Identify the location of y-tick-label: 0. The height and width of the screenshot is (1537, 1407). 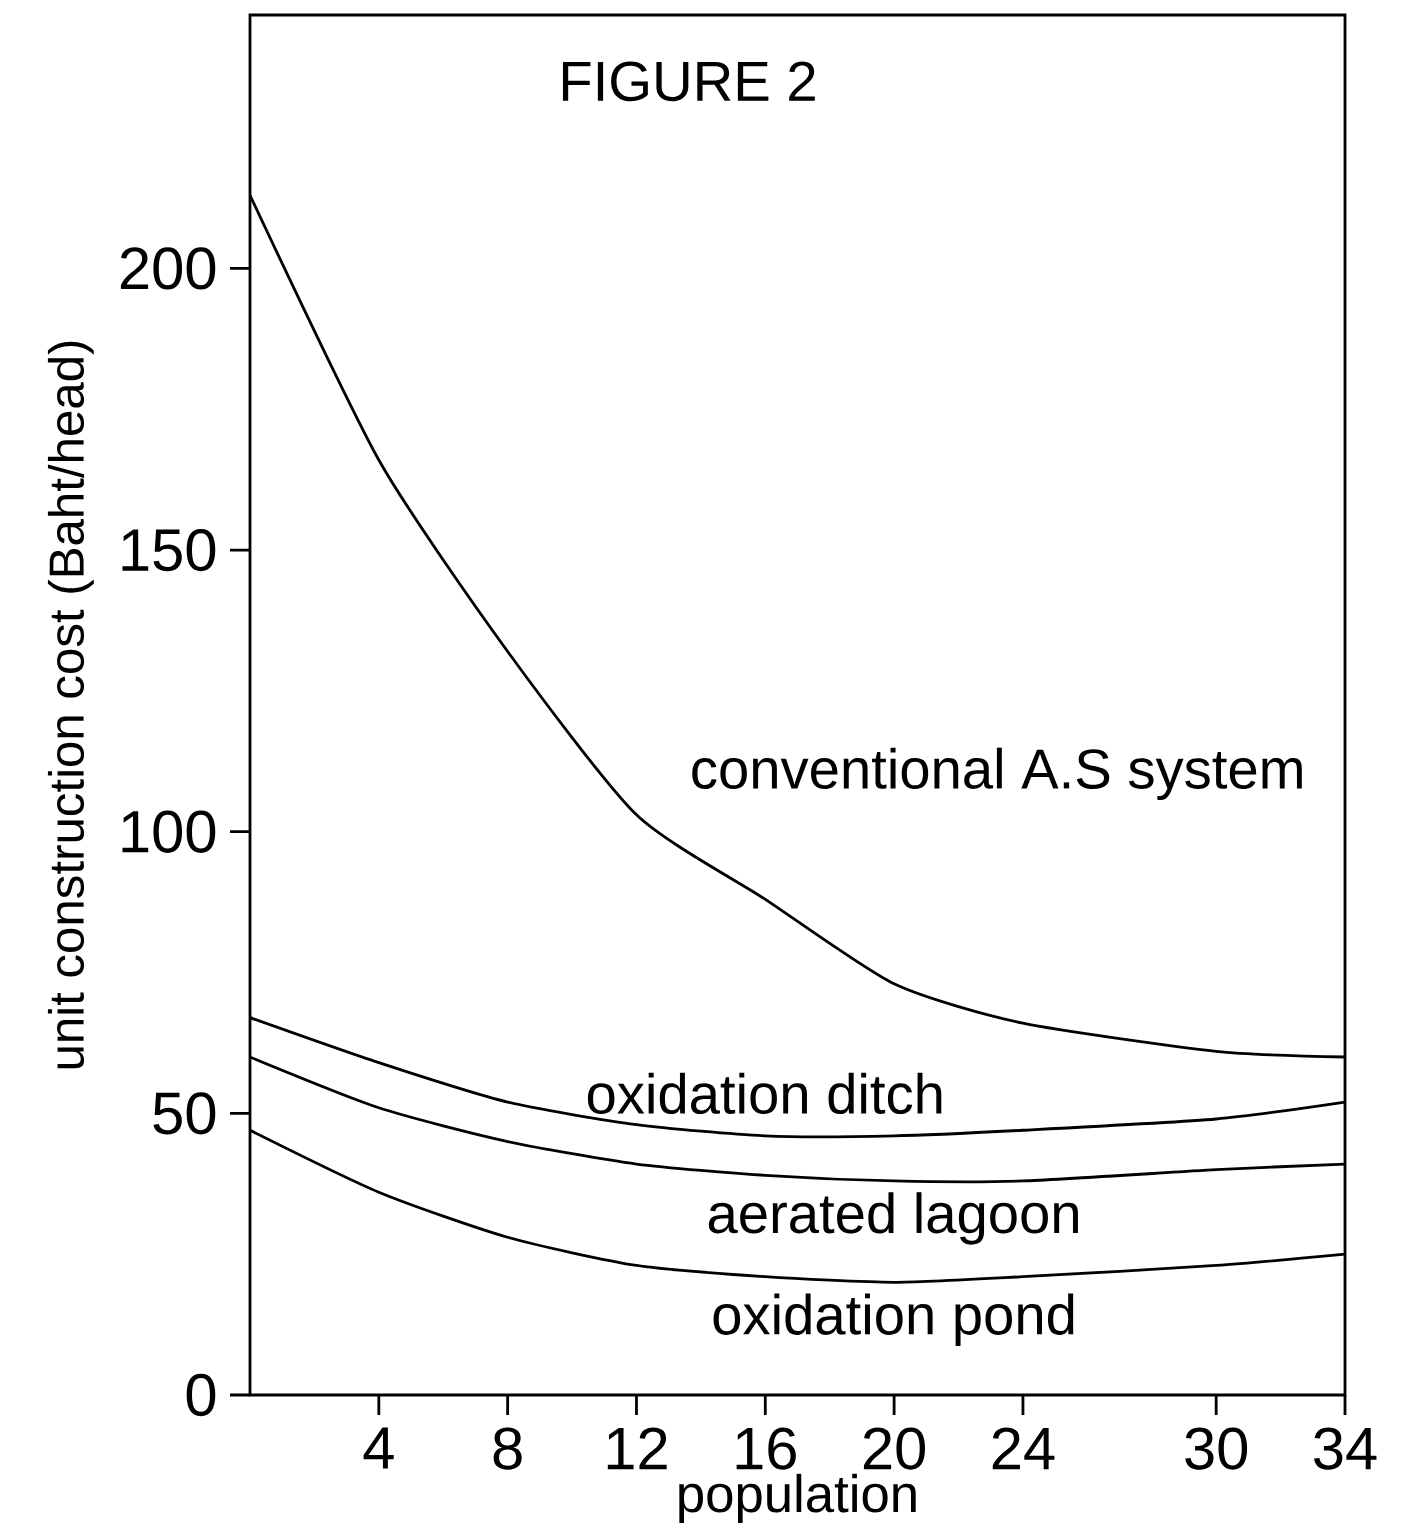
(201, 1395).